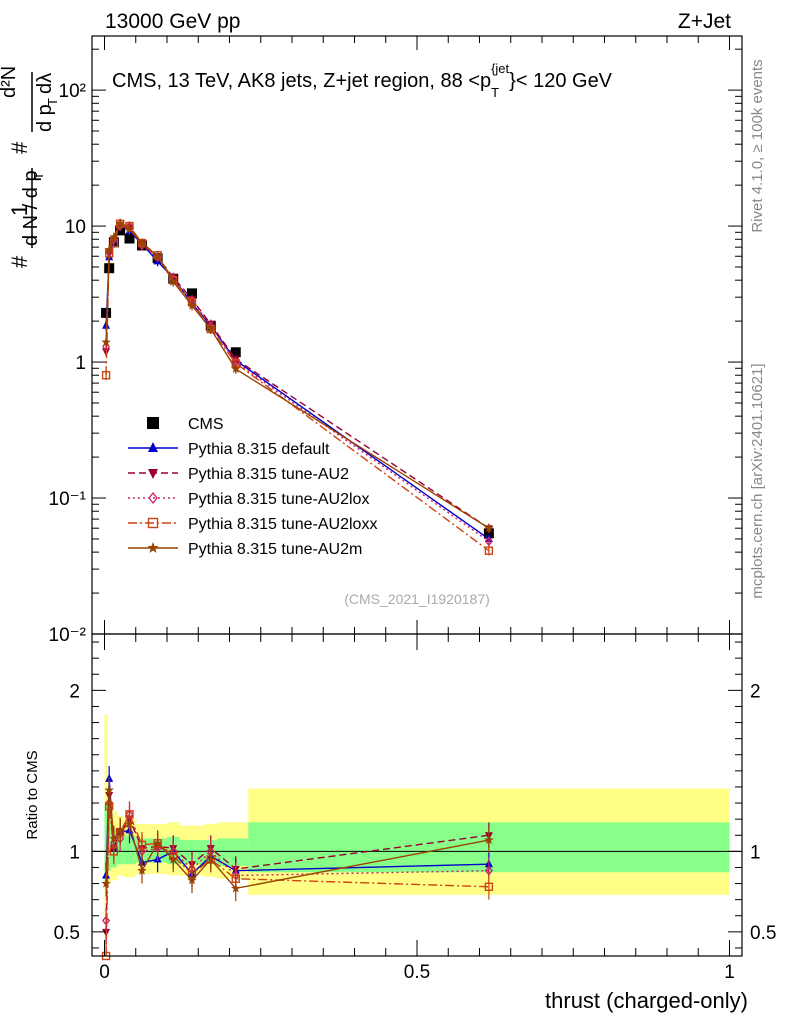  What do you see at coordinates (19, 261) in the screenshot?
I see `ylabel-hash-1: #` at bounding box center [19, 261].